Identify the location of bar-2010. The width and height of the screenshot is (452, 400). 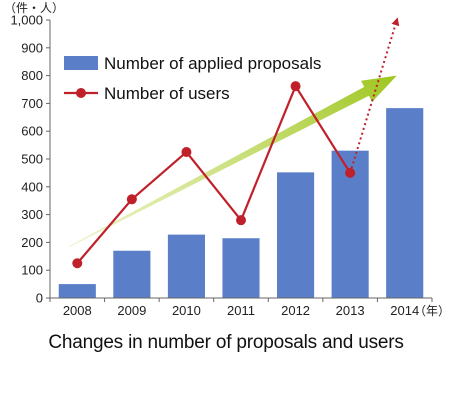
(186, 266).